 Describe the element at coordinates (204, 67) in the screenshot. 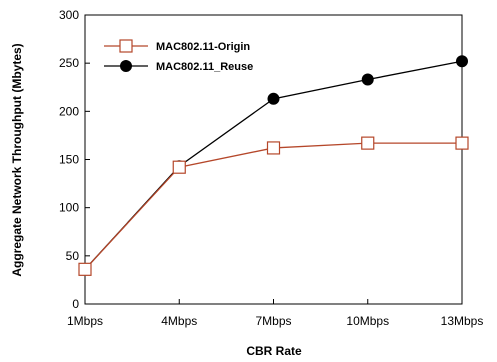

I see `legend-label: MAC802.11_Reuse` at that location.